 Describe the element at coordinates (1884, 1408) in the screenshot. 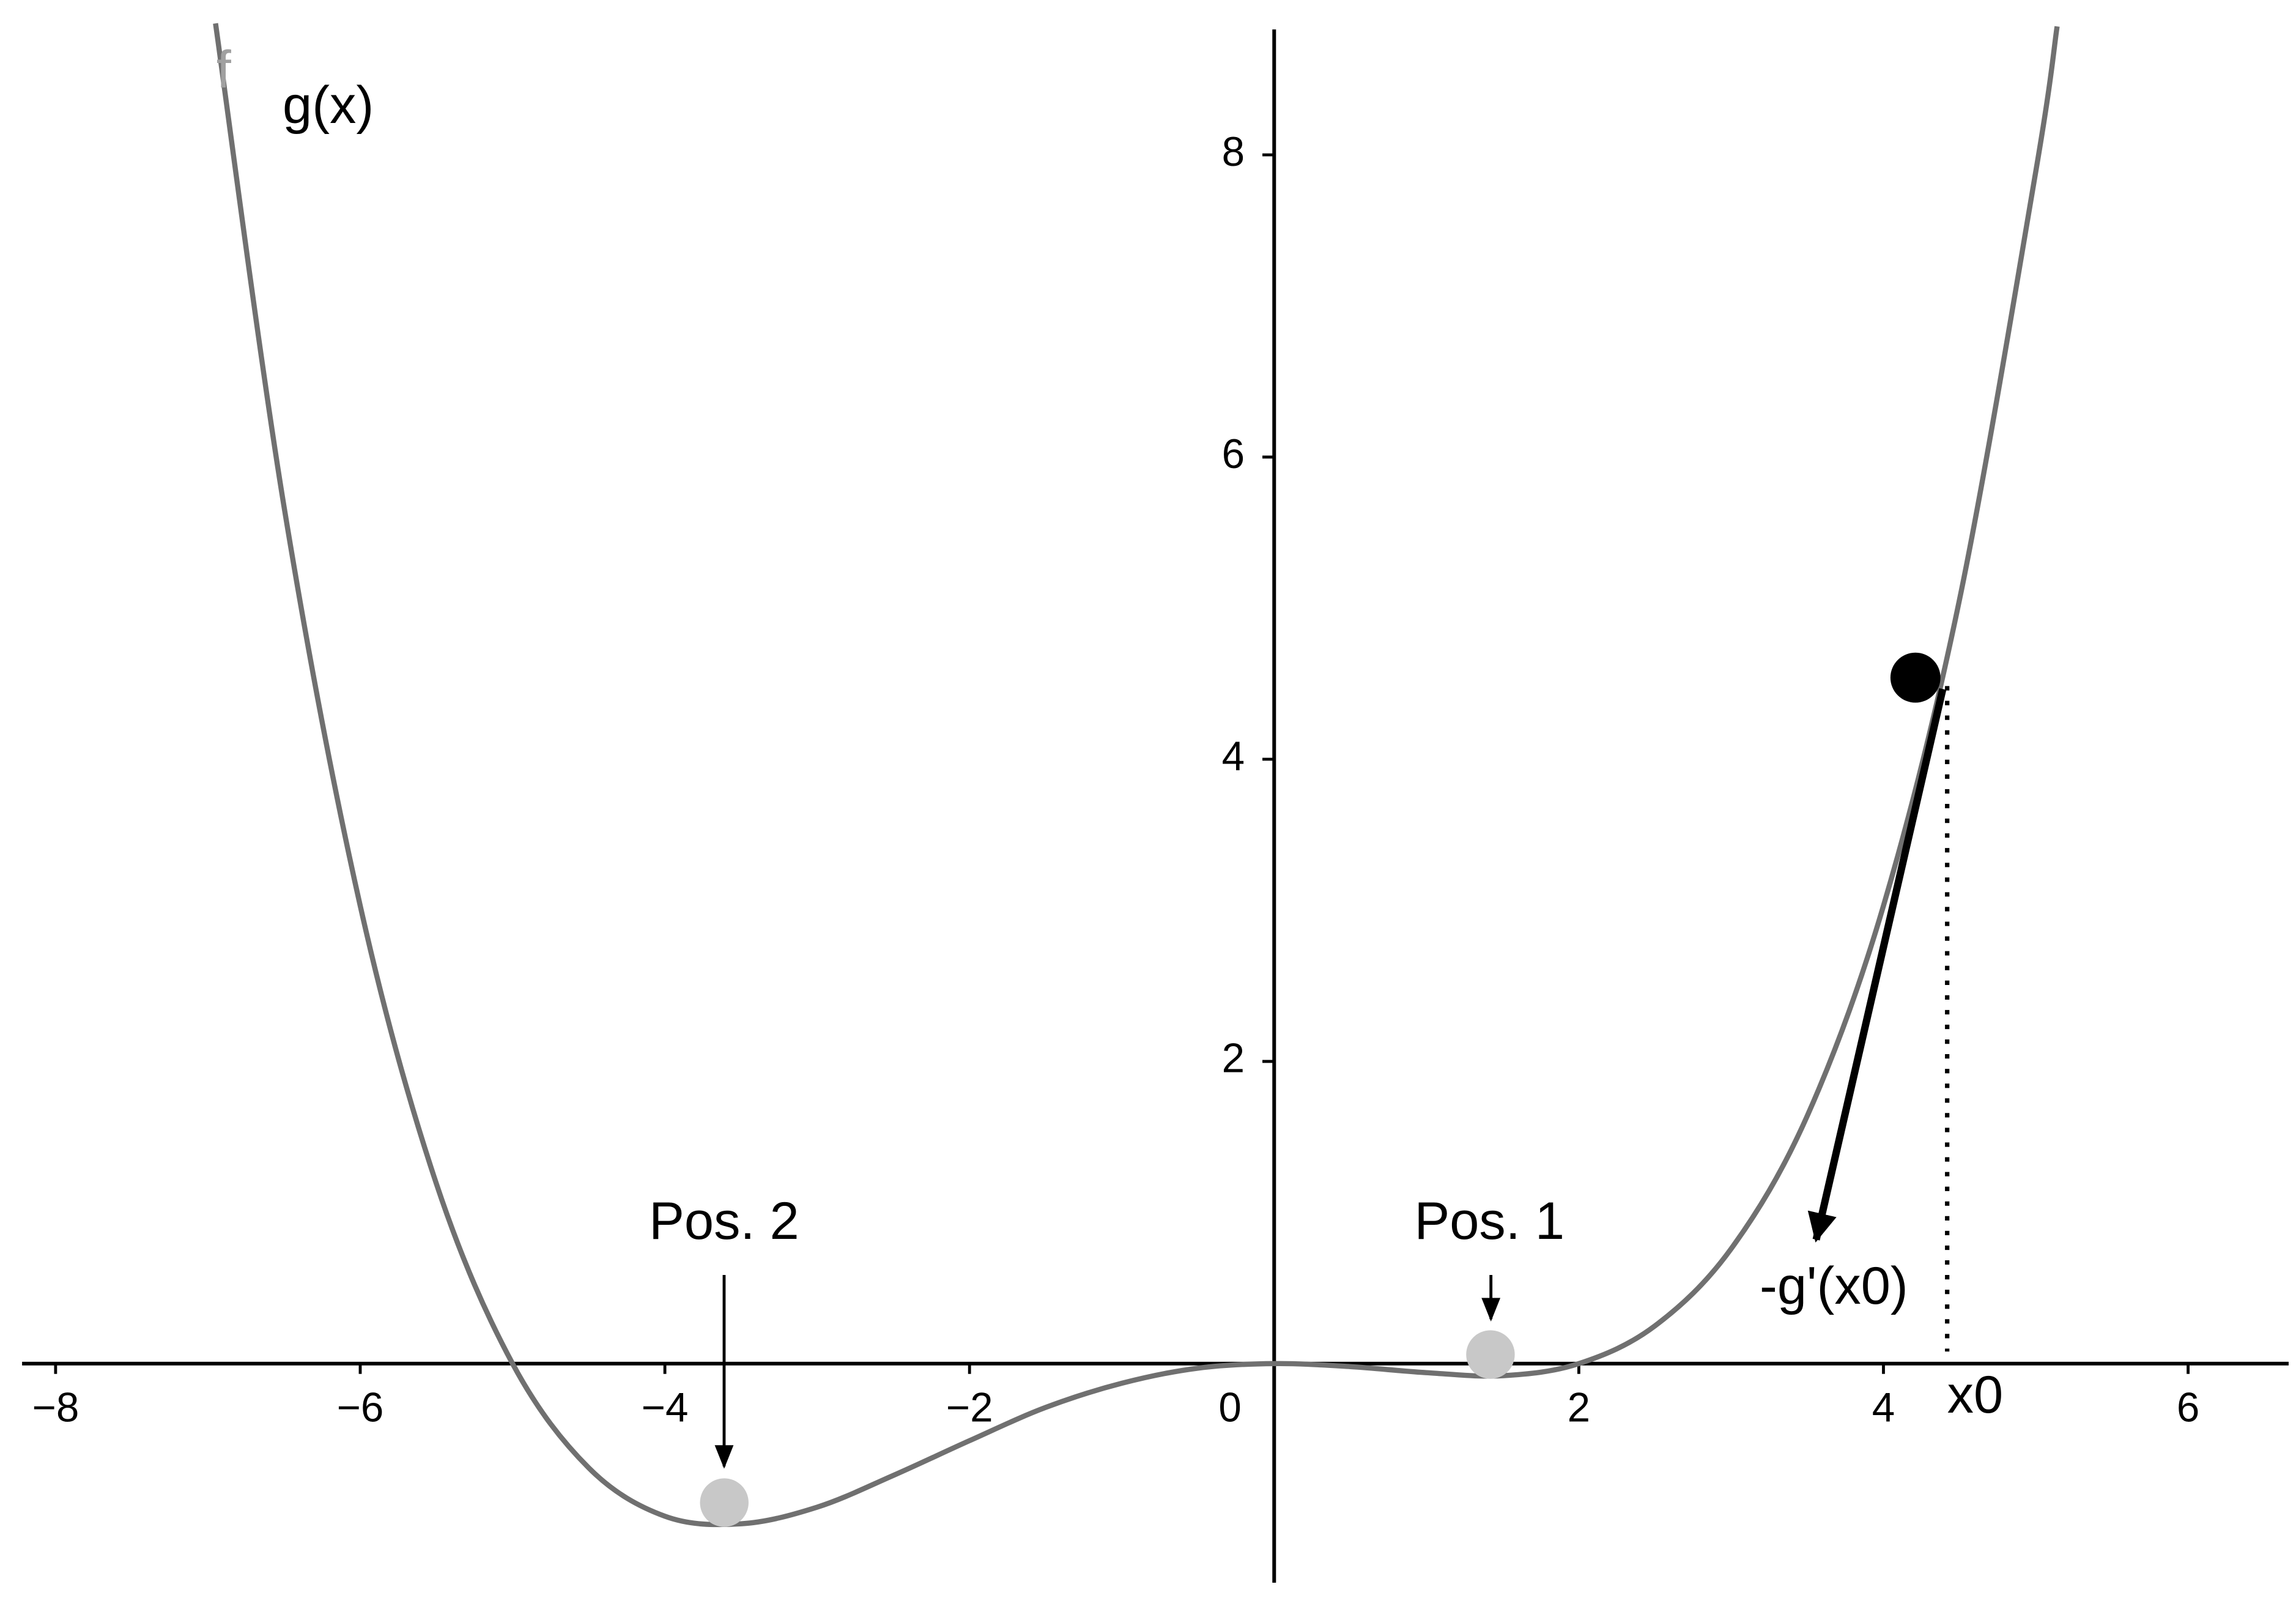

I see `x-tick-label: 4` at that location.